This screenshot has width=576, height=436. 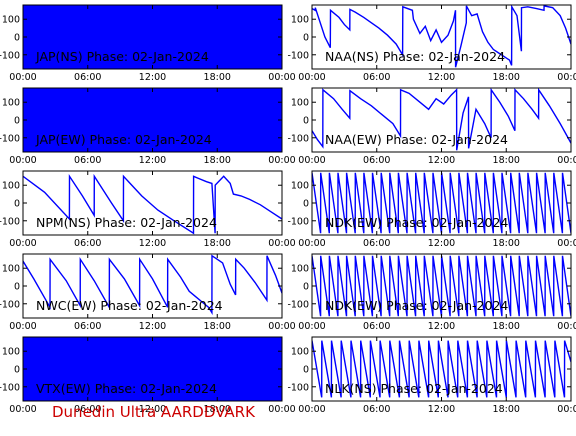 What do you see at coordinates (506, 77) in the screenshot?
I see `x-tick-label-naa-ns: 18:00` at bounding box center [506, 77].